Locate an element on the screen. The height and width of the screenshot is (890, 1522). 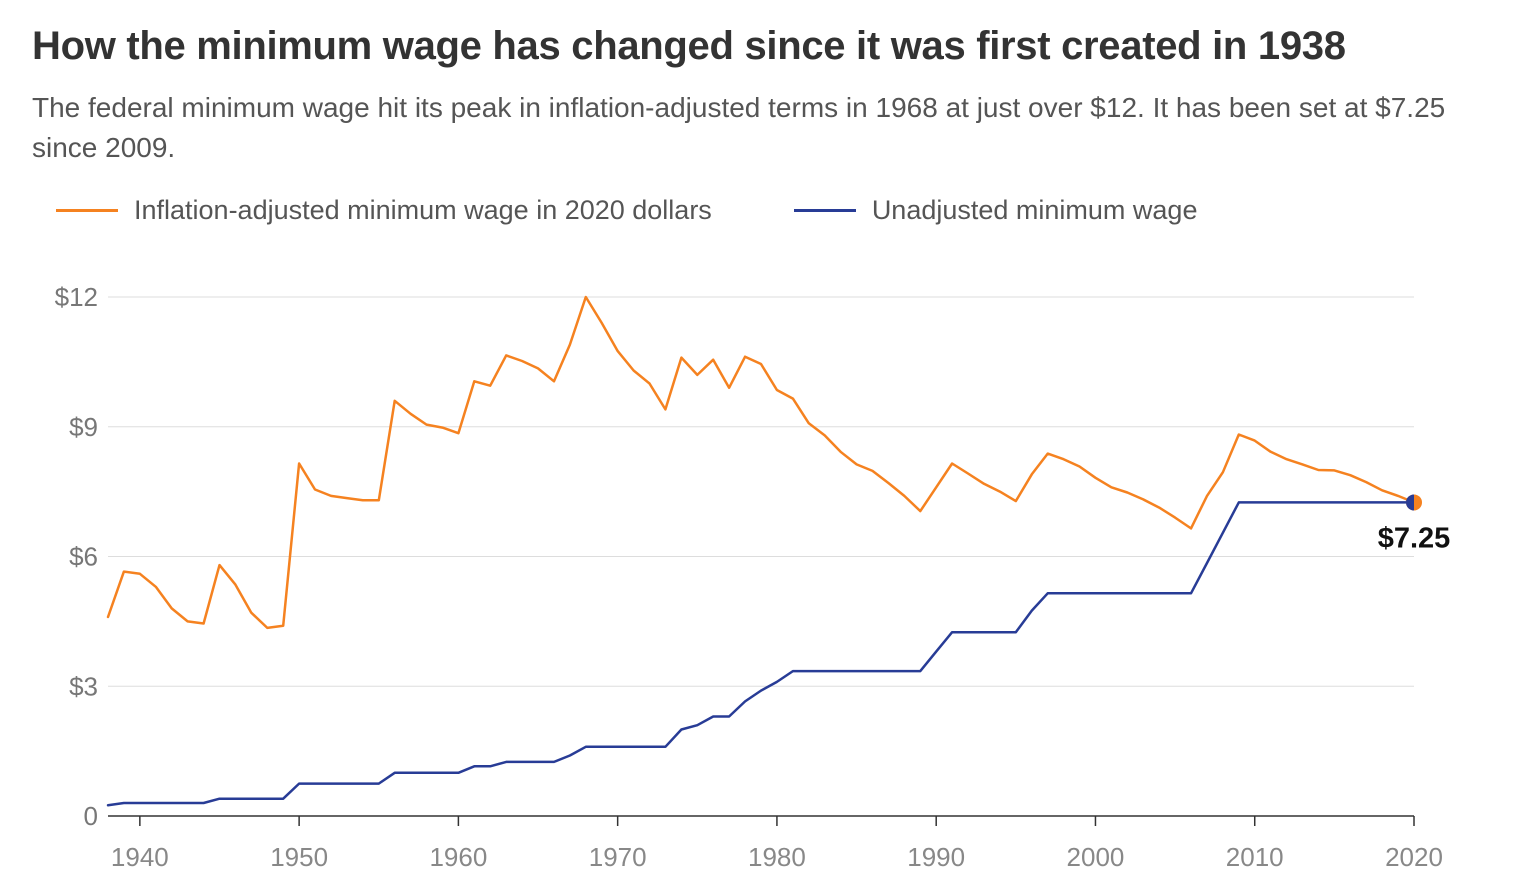
x-tick-label-1960: 1960 is located at coordinates (458, 857).